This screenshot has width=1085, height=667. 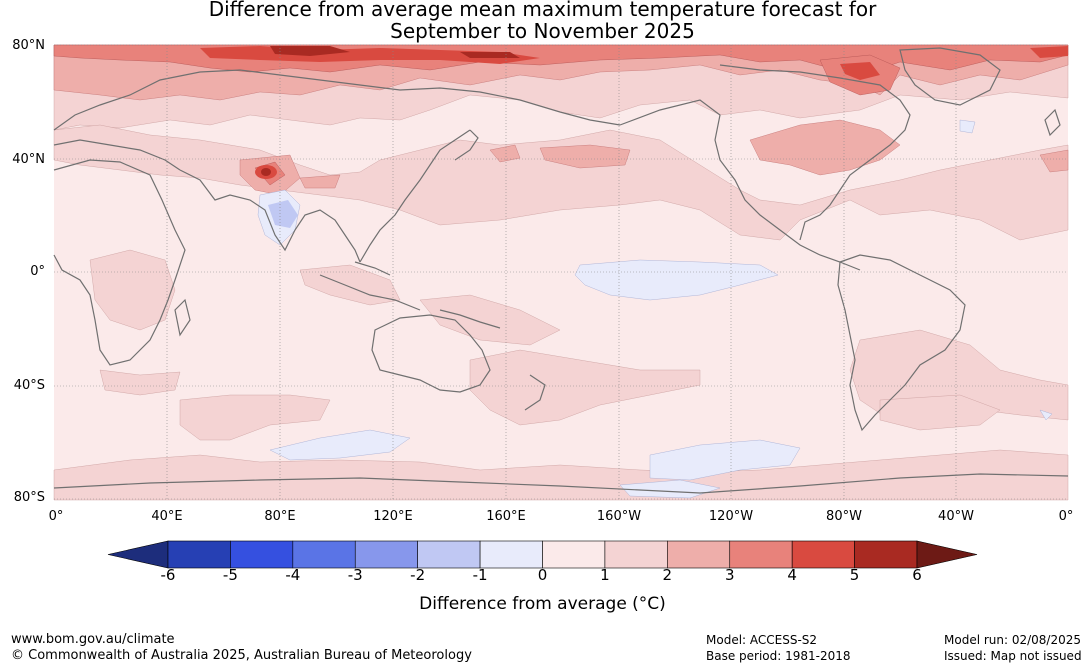 What do you see at coordinates (56, 516) in the screenshot?
I see `lon-label-0: 0°` at bounding box center [56, 516].